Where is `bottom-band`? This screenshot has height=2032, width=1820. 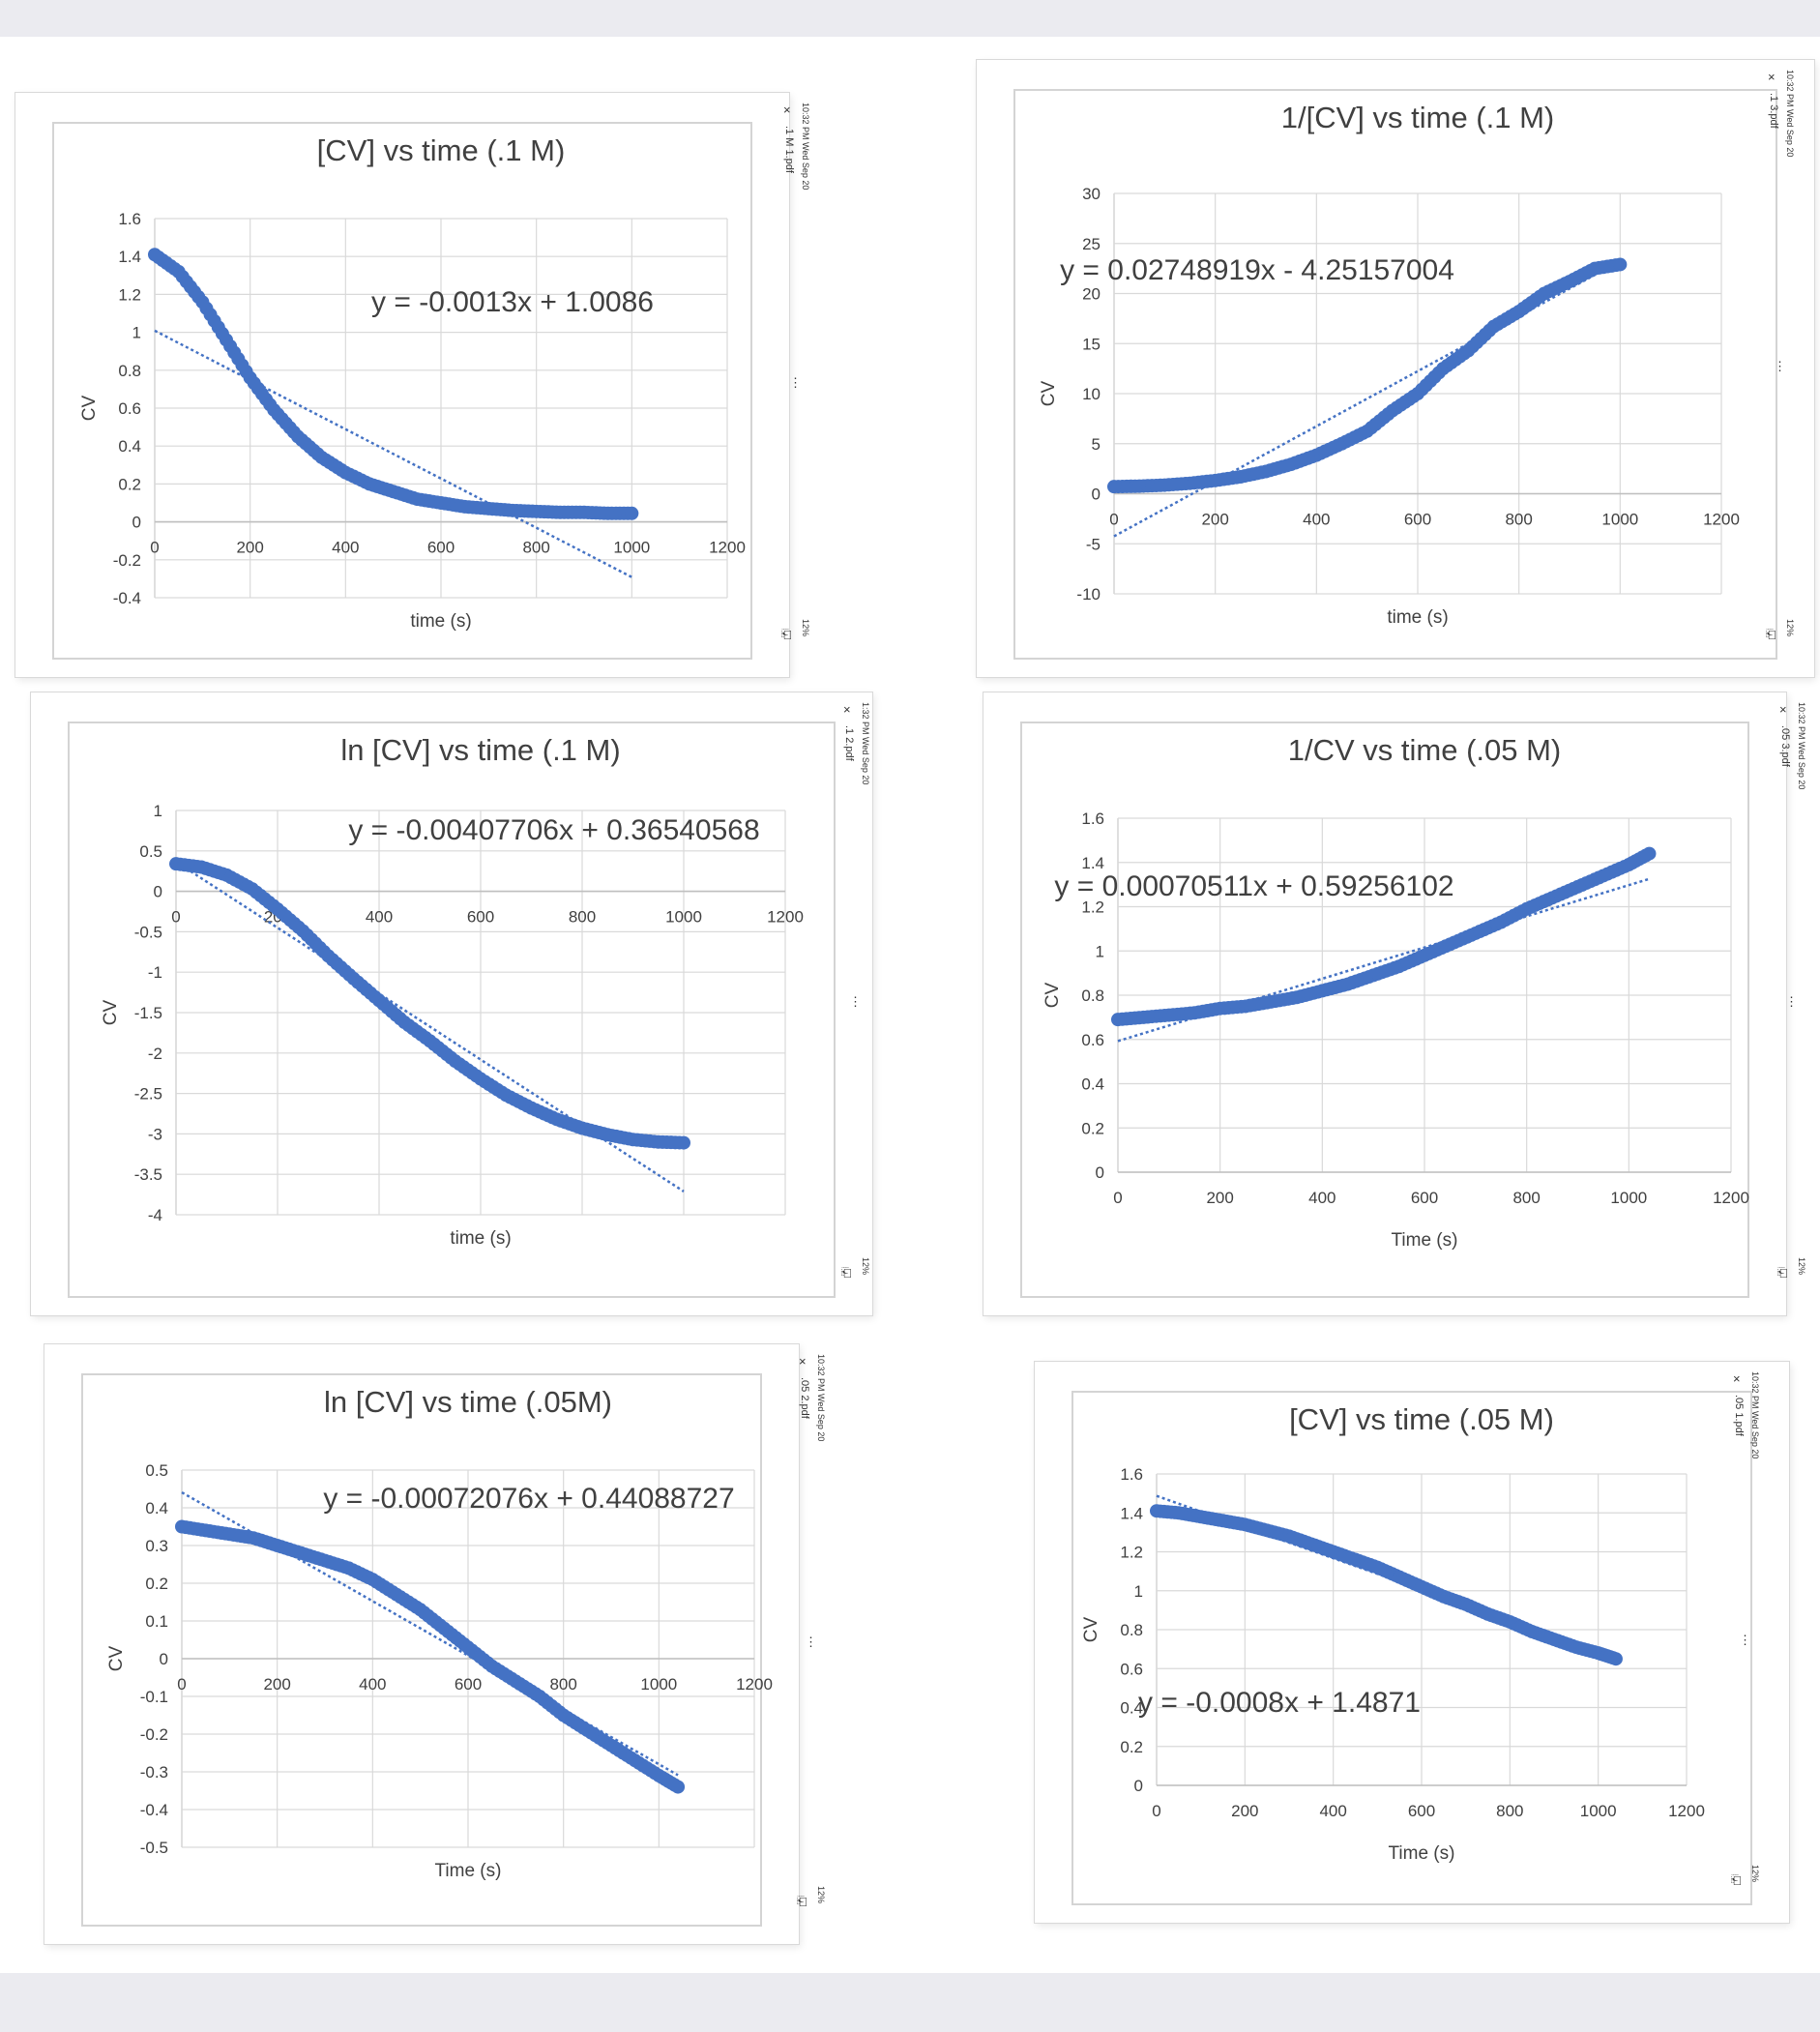 bottom-band is located at coordinates (910, 2002).